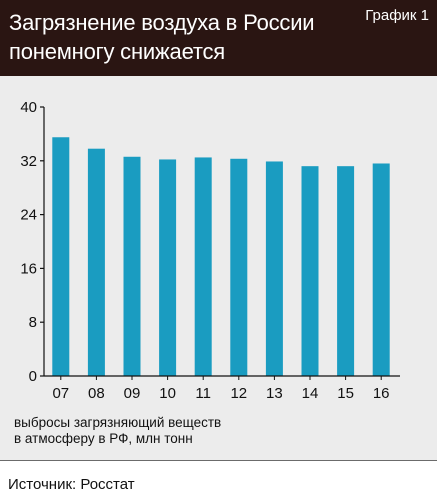  Describe the element at coordinates (162, 22) in the screenshot. I see `chart-title-line-1: Загрязнение воздуха в России` at that location.